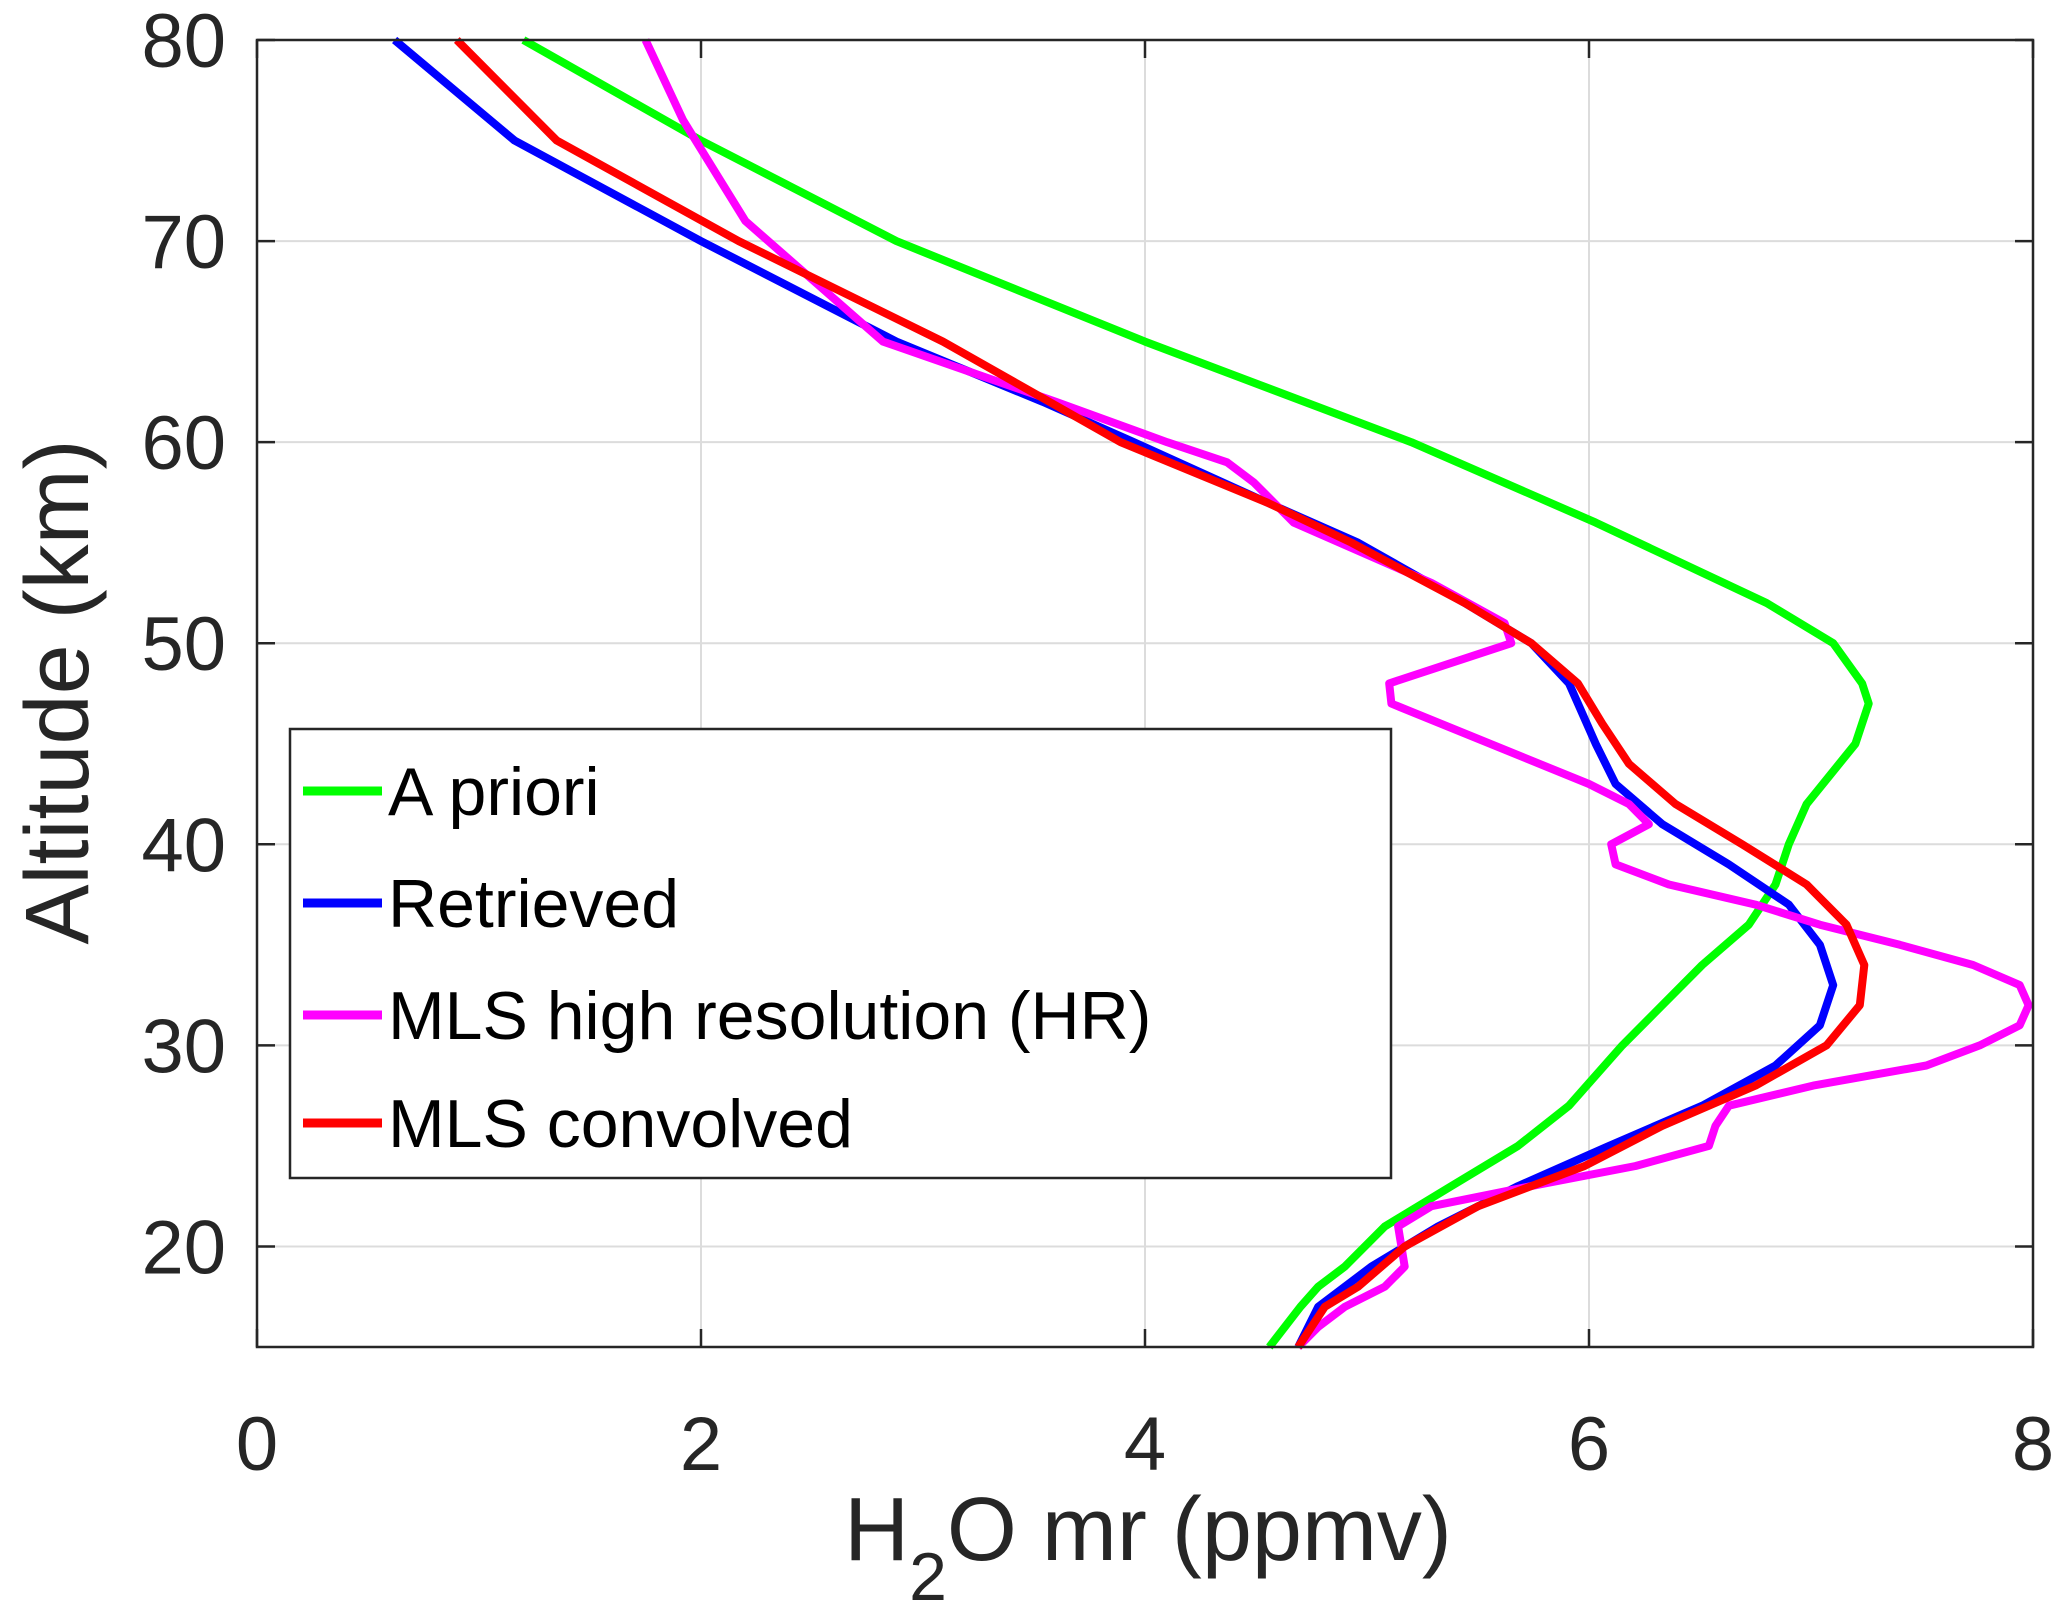 This screenshot has height=1623, width=2067. Describe the element at coordinates (257, 1444) in the screenshot. I see `x-tick-label: 0` at that location.